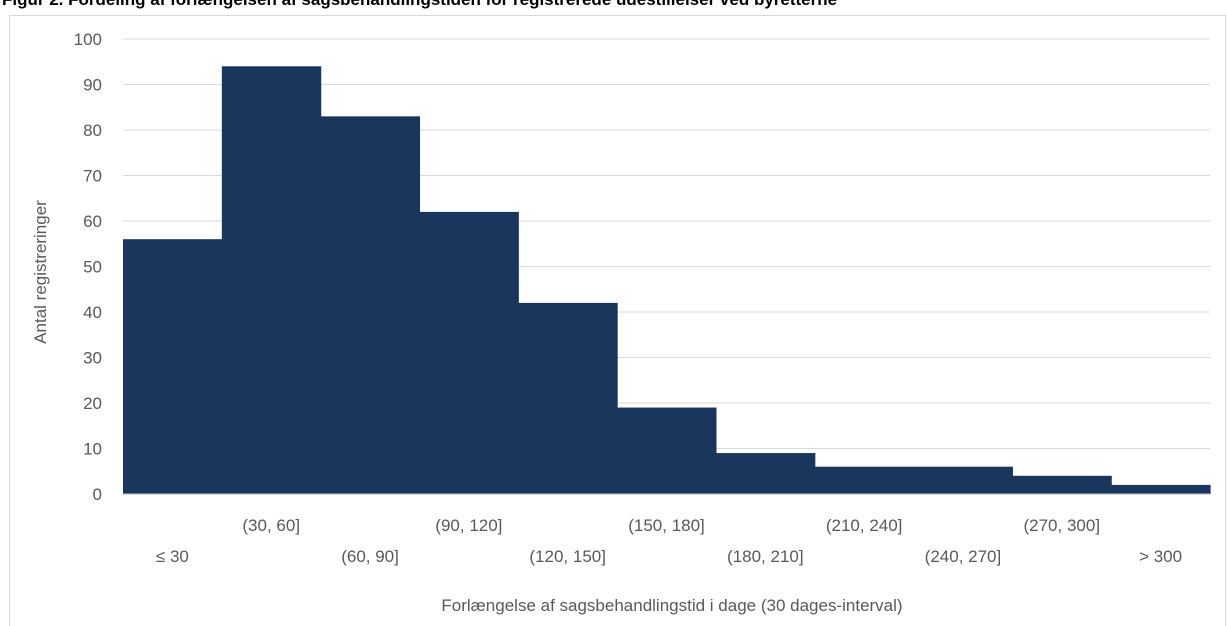  I want to click on x-tick-label: > 300, so click(1160, 556).